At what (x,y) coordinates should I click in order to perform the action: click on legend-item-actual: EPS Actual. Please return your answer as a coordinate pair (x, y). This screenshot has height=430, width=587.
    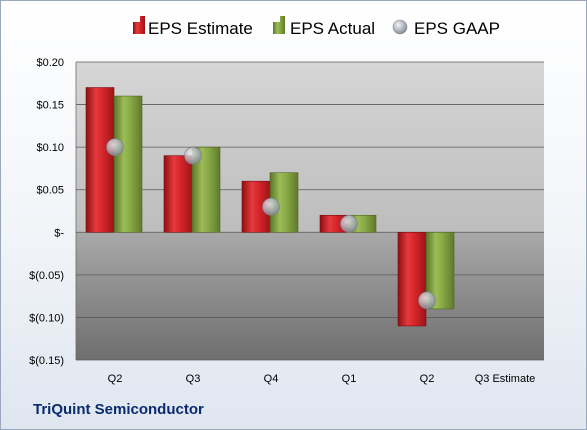
    Looking at the image, I should click on (324, 27).